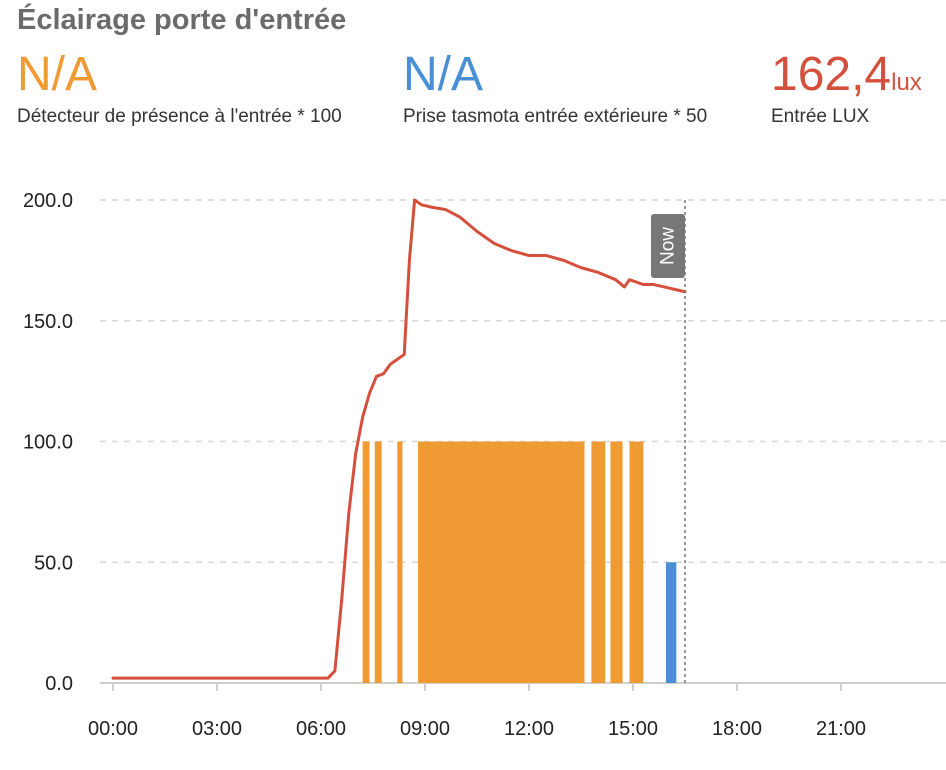  Describe the element at coordinates (57, 74) in the screenshot. I see `presence-value: N/A` at that location.